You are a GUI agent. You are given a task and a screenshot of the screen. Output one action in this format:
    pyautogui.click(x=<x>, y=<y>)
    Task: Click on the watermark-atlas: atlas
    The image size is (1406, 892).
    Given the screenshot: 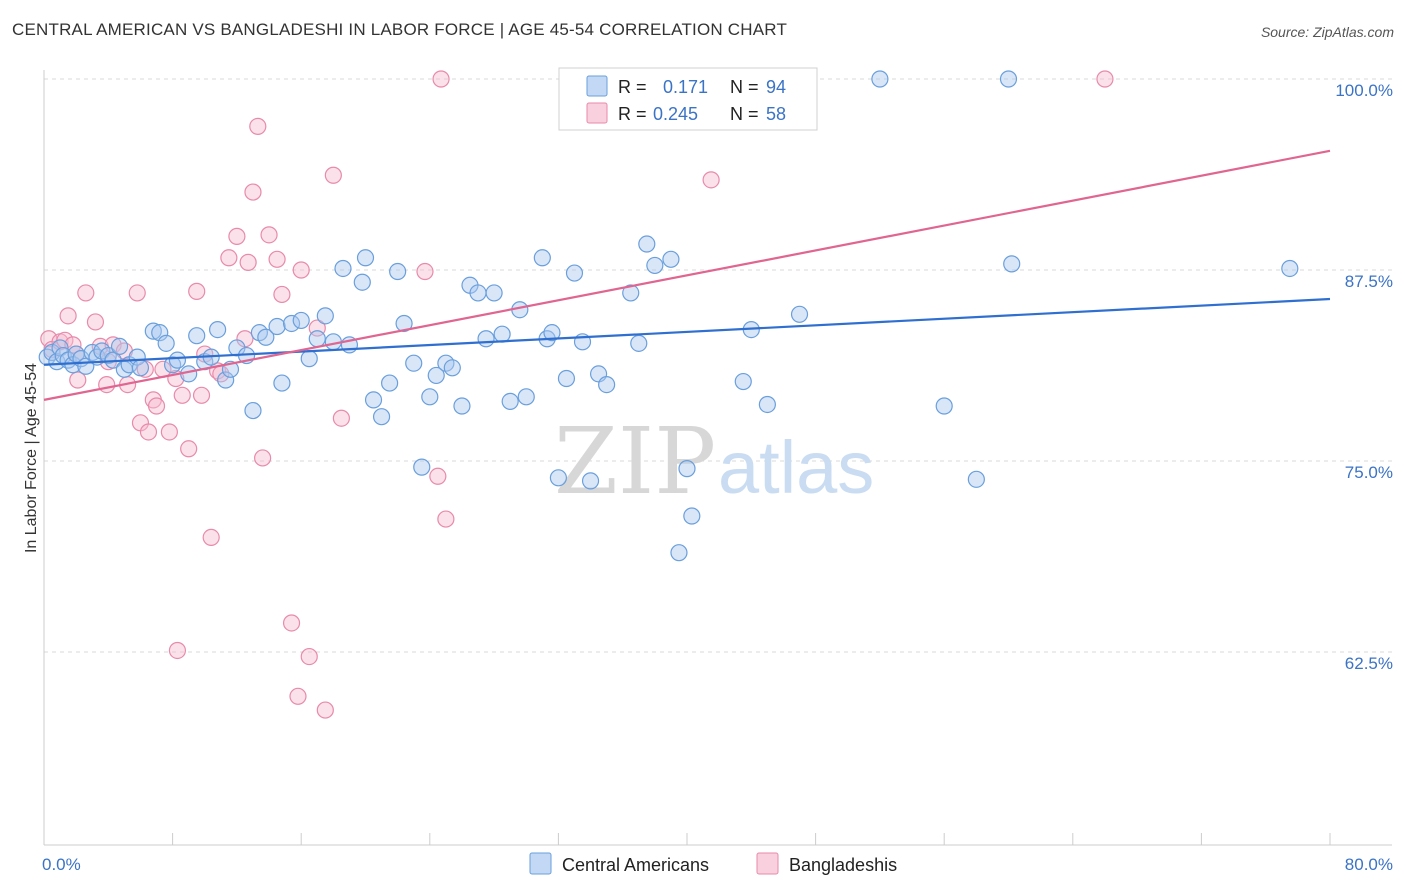 What is the action you would take?
    pyautogui.click(x=796, y=467)
    